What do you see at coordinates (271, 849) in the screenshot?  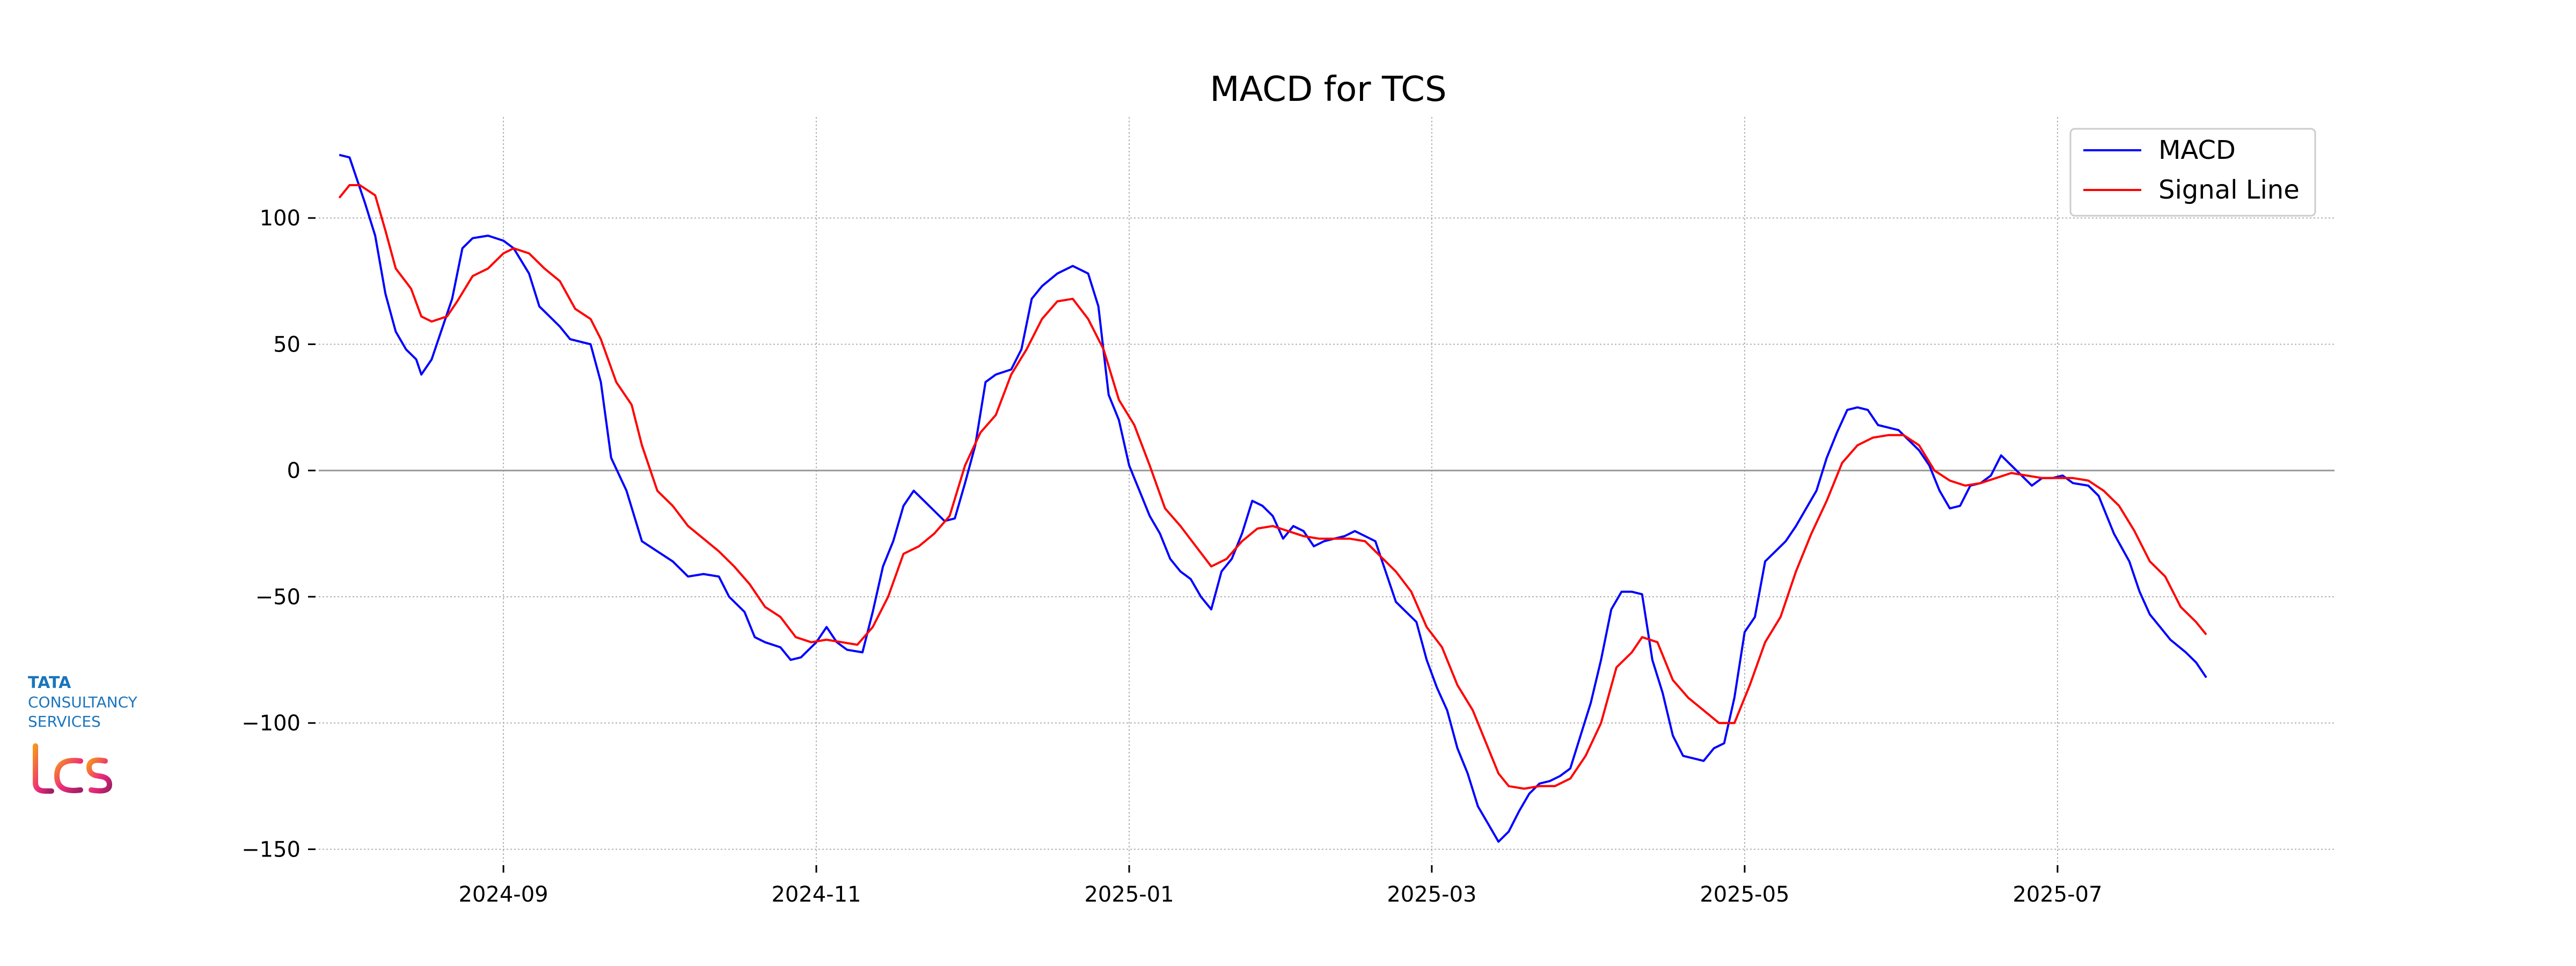 I see `y-tick-label: −150` at bounding box center [271, 849].